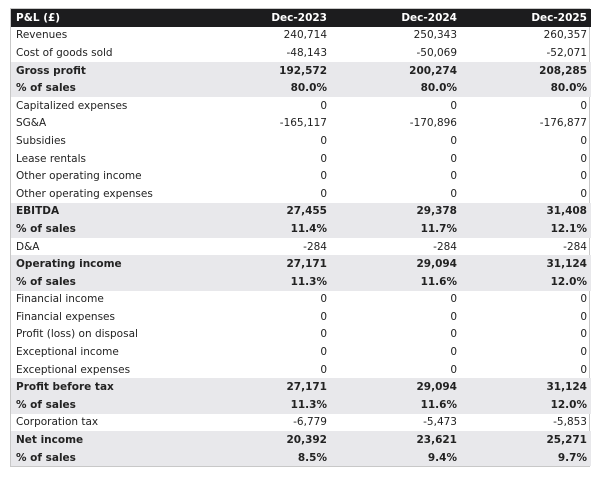 The height and width of the screenshot is (485, 600). Describe the element at coordinates (301, 18) in the screenshot. I see `header-row: P&L (£) Dec-2023 Dec-2024 Dec-2025` at that location.